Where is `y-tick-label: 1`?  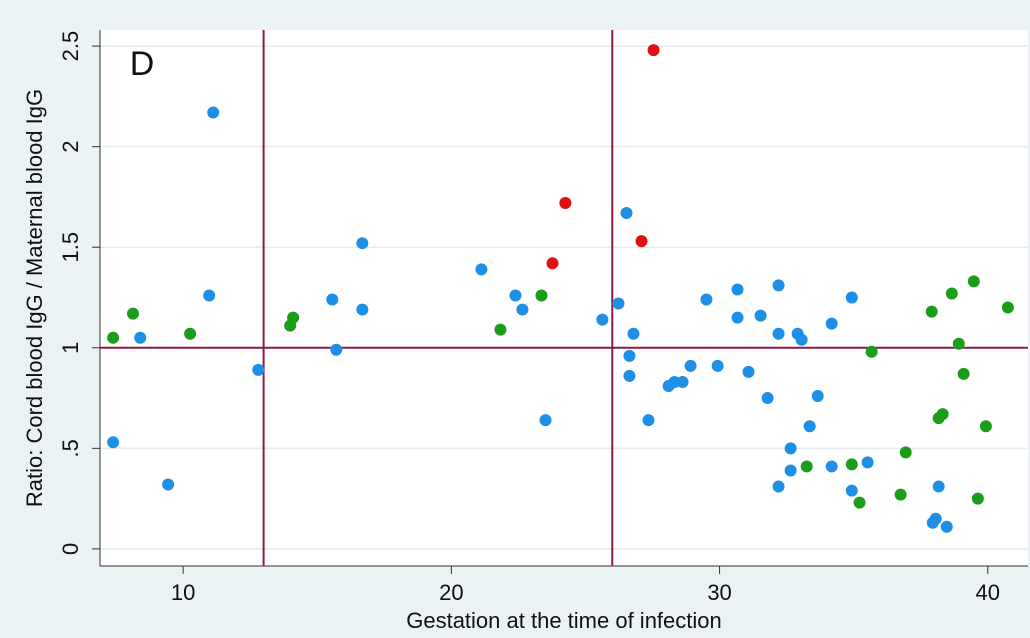
y-tick-label: 1 is located at coordinates (70, 348).